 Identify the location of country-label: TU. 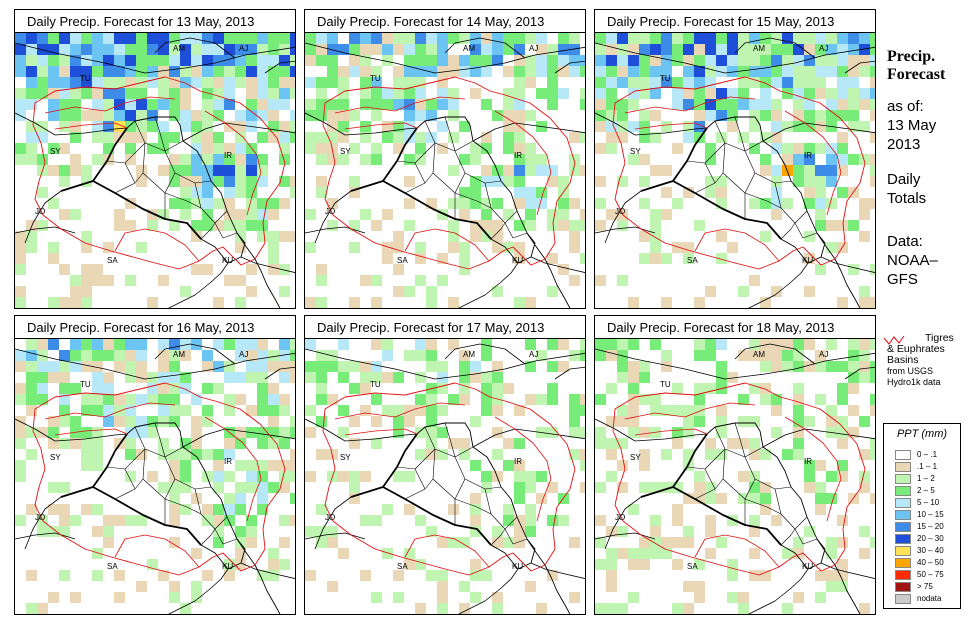
(85, 78).